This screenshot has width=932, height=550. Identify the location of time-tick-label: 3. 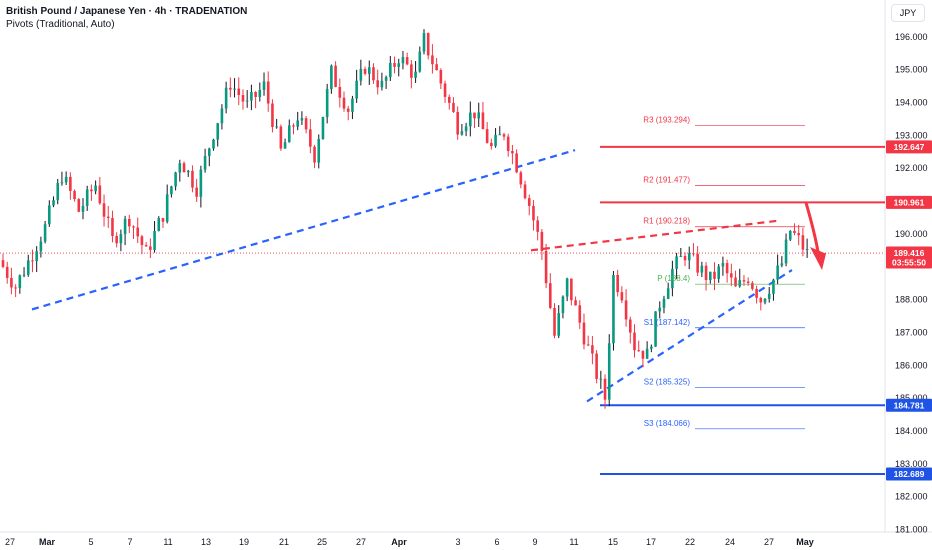
(457, 542).